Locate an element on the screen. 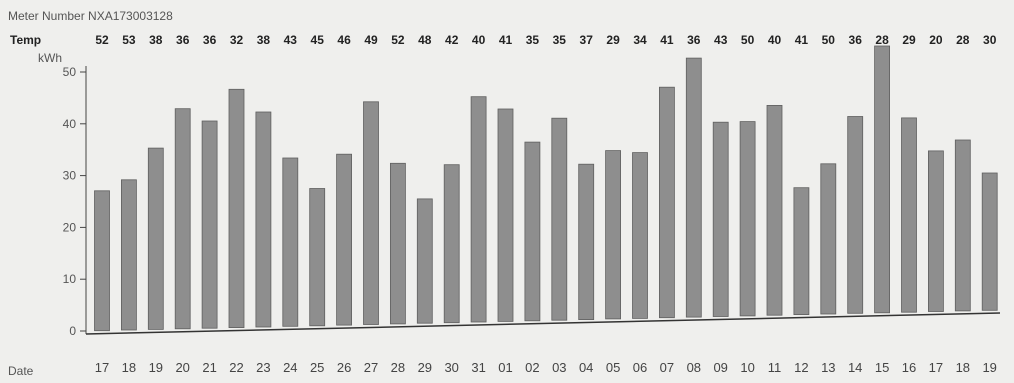 The width and height of the screenshot is (1014, 383). date-tick-label: 20 is located at coordinates (182, 367).